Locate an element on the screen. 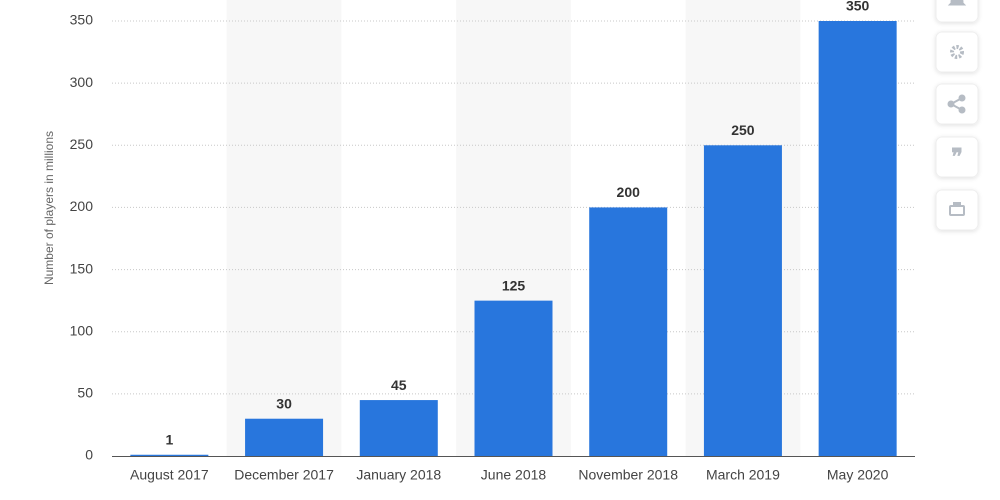 The width and height of the screenshot is (1000, 500). value-label: 45 is located at coordinates (399, 385).